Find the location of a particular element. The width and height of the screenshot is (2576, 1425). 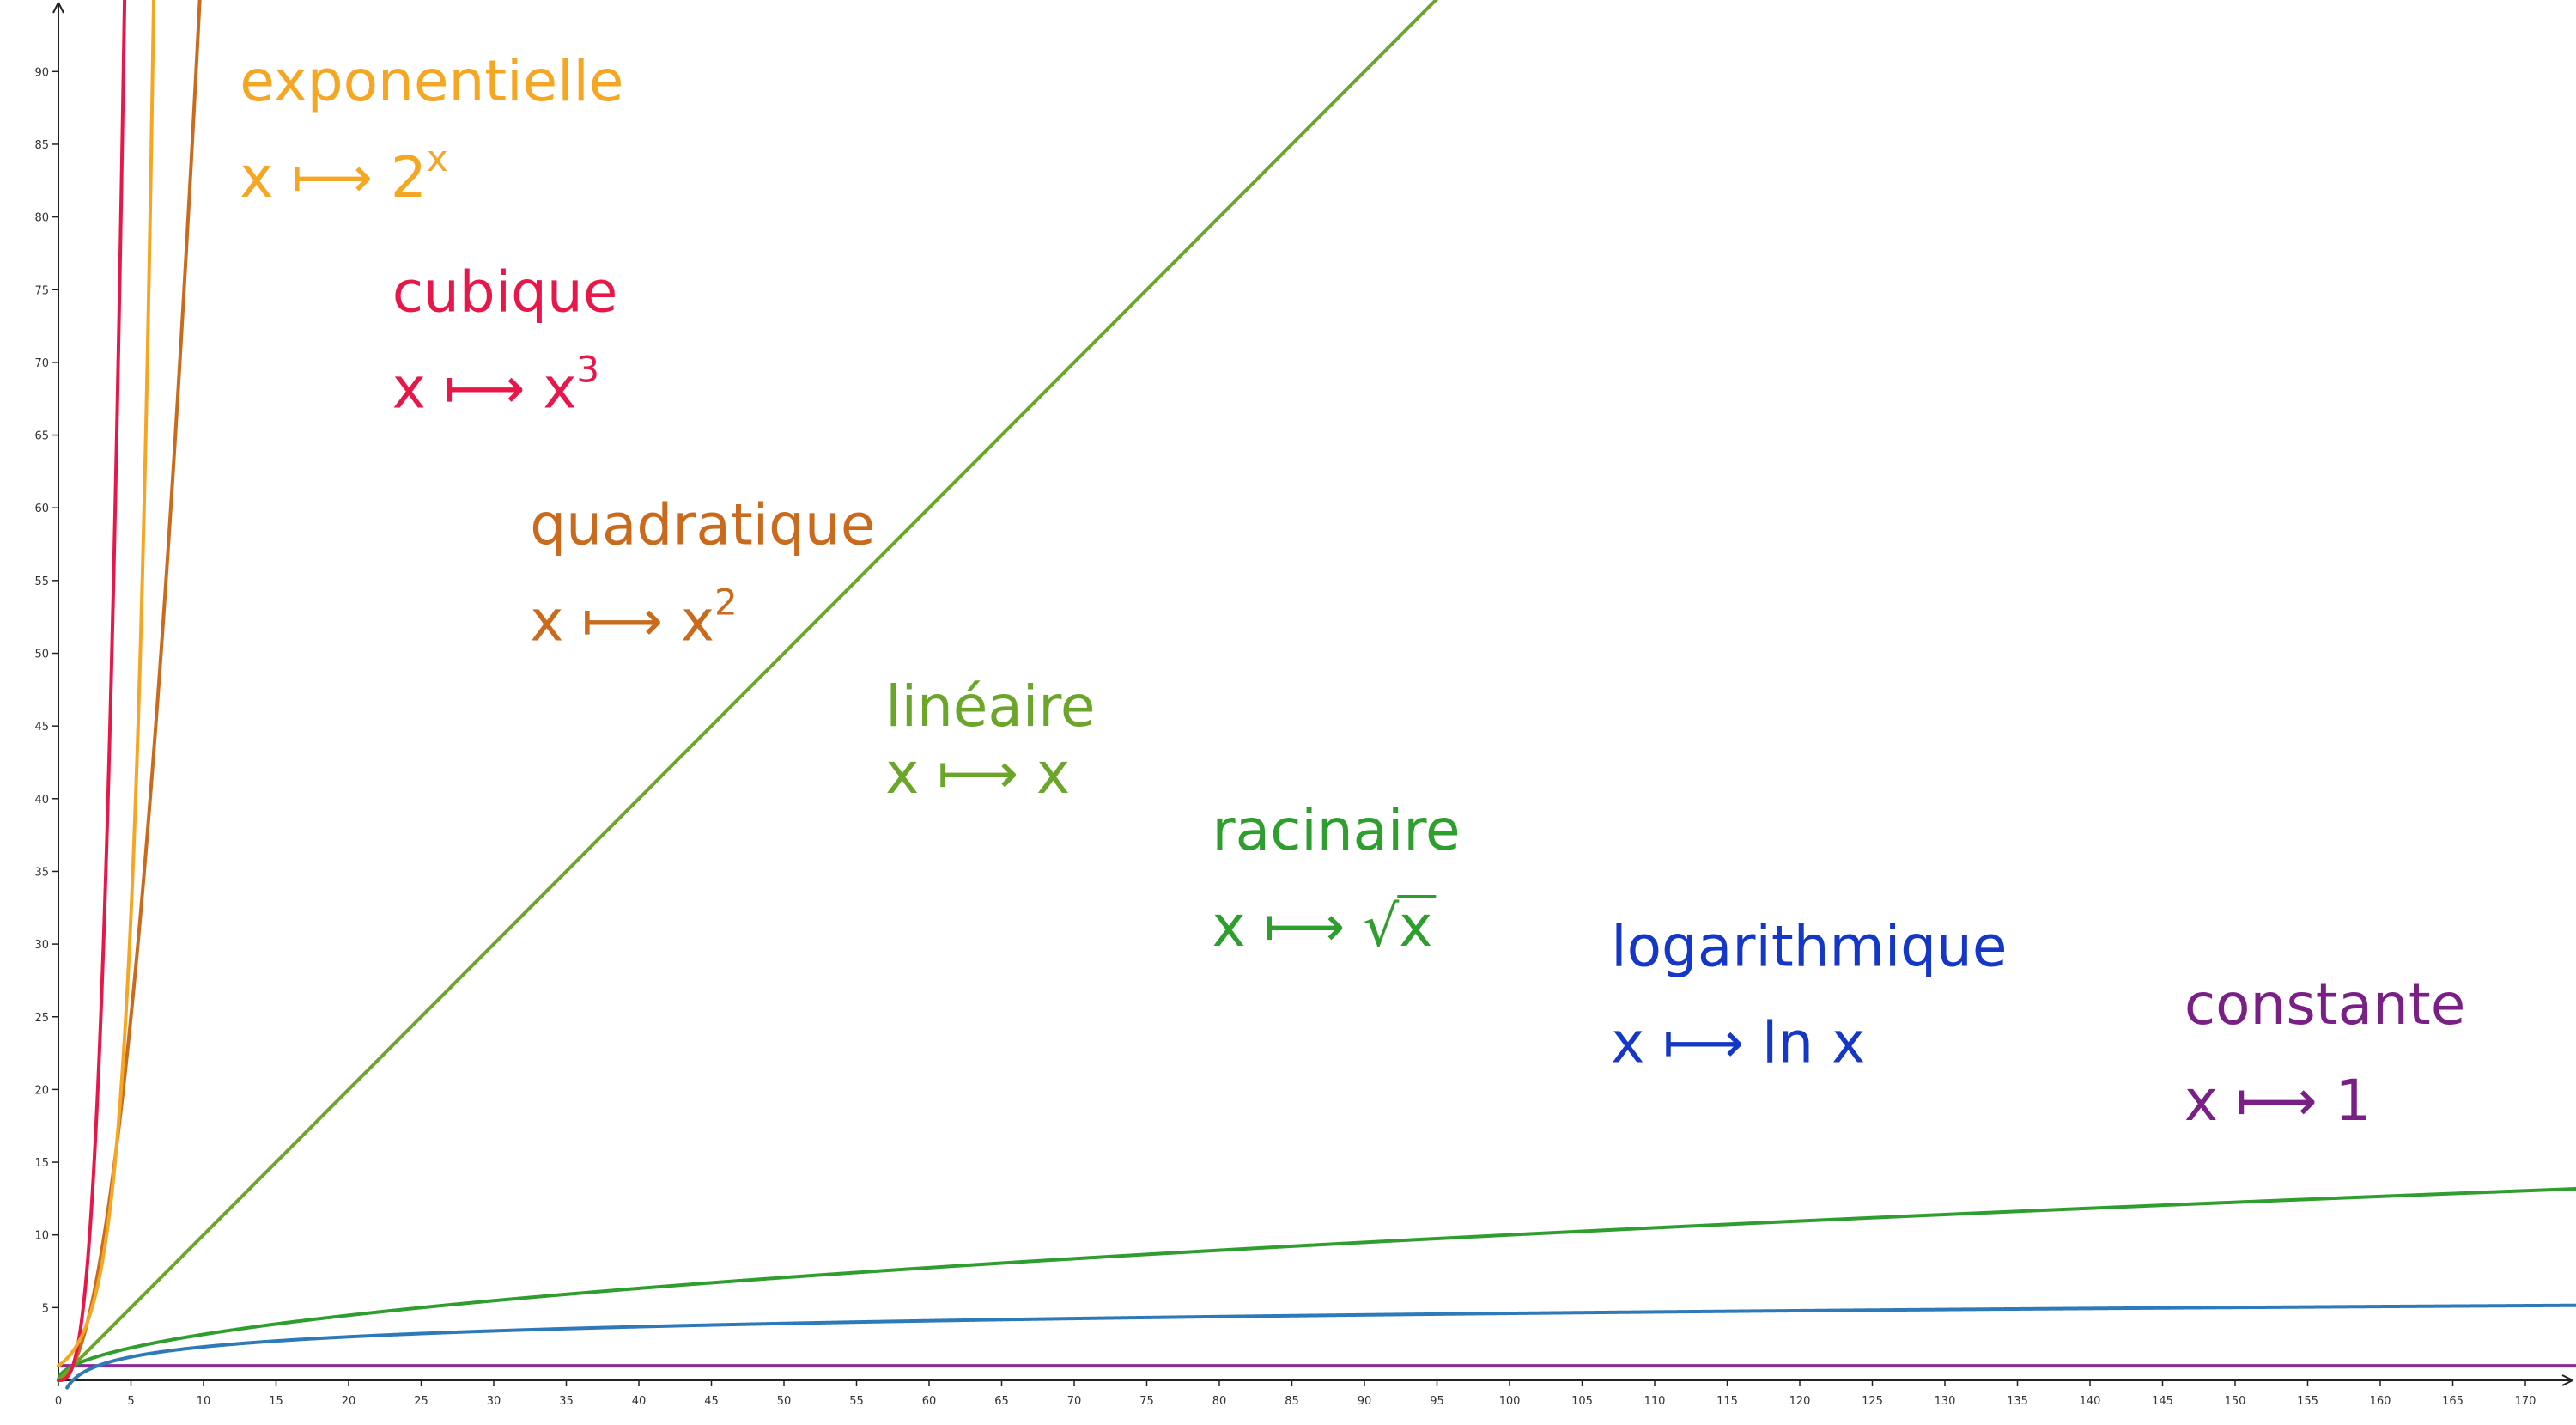

y-tick-label: 10 is located at coordinates (41, 1236).